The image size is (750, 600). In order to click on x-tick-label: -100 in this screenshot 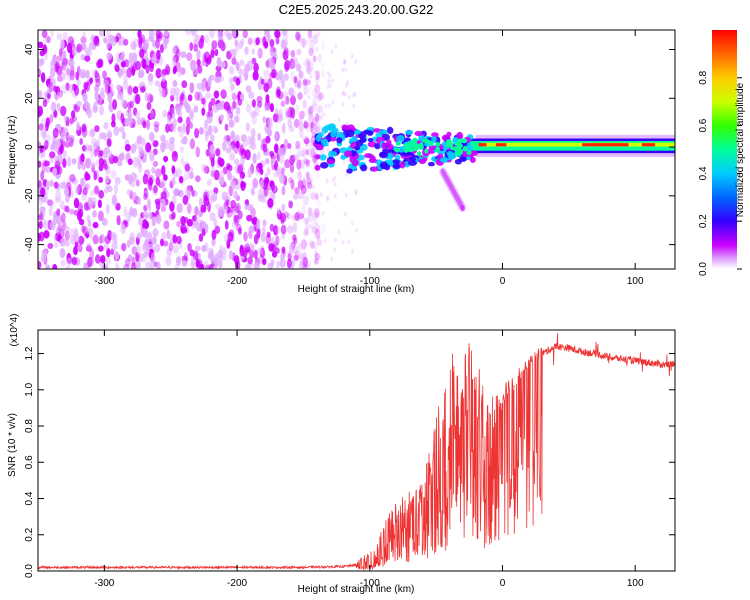, I will do `click(370, 583)`.